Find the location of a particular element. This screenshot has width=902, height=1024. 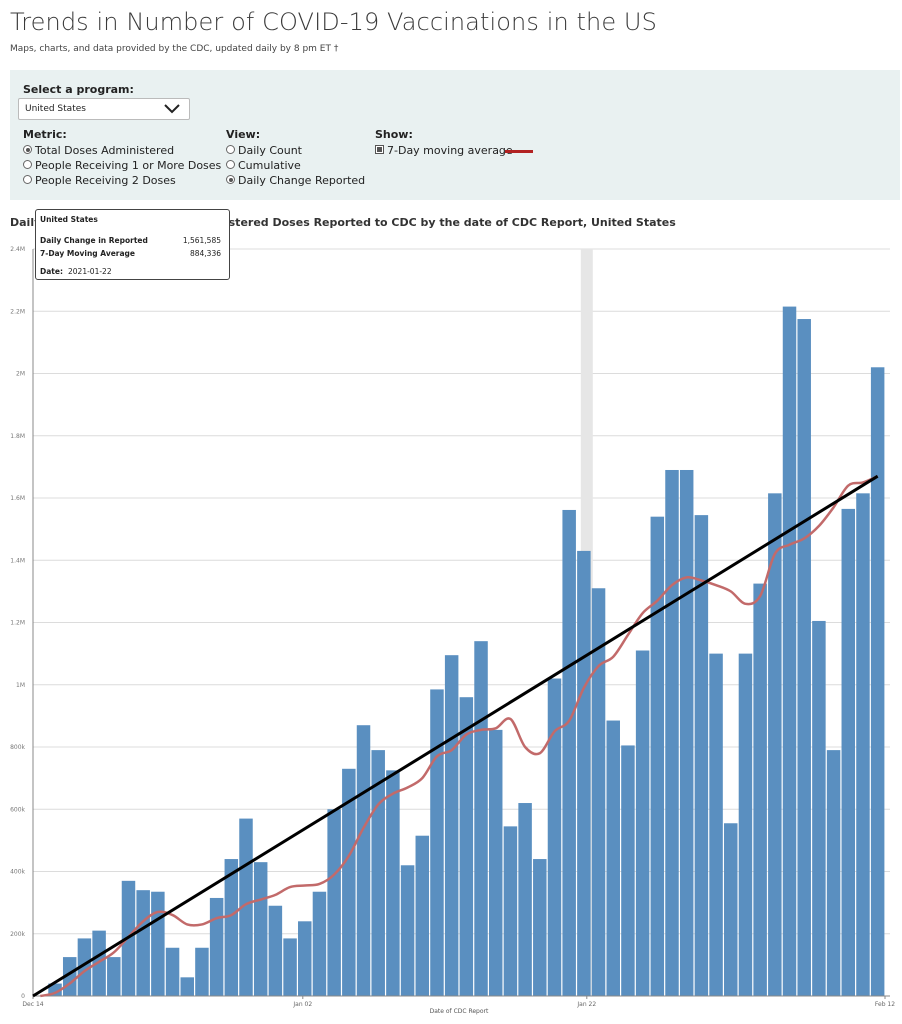

program-select-value: United States is located at coordinates (55, 109).